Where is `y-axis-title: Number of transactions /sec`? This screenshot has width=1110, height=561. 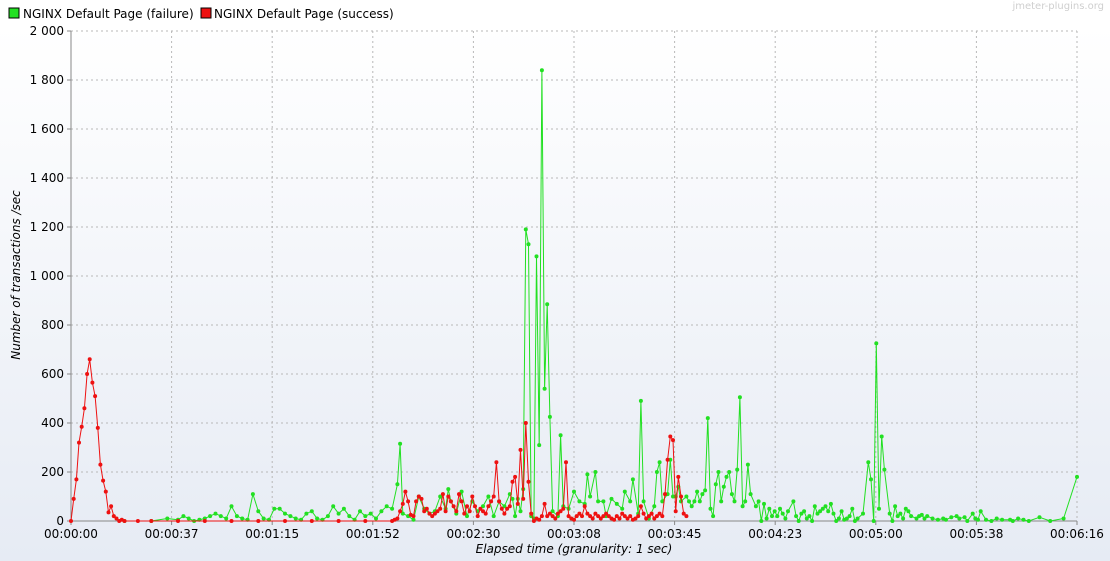
y-axis-title: Number of transactions /sec is located at coordinates (16, 275).